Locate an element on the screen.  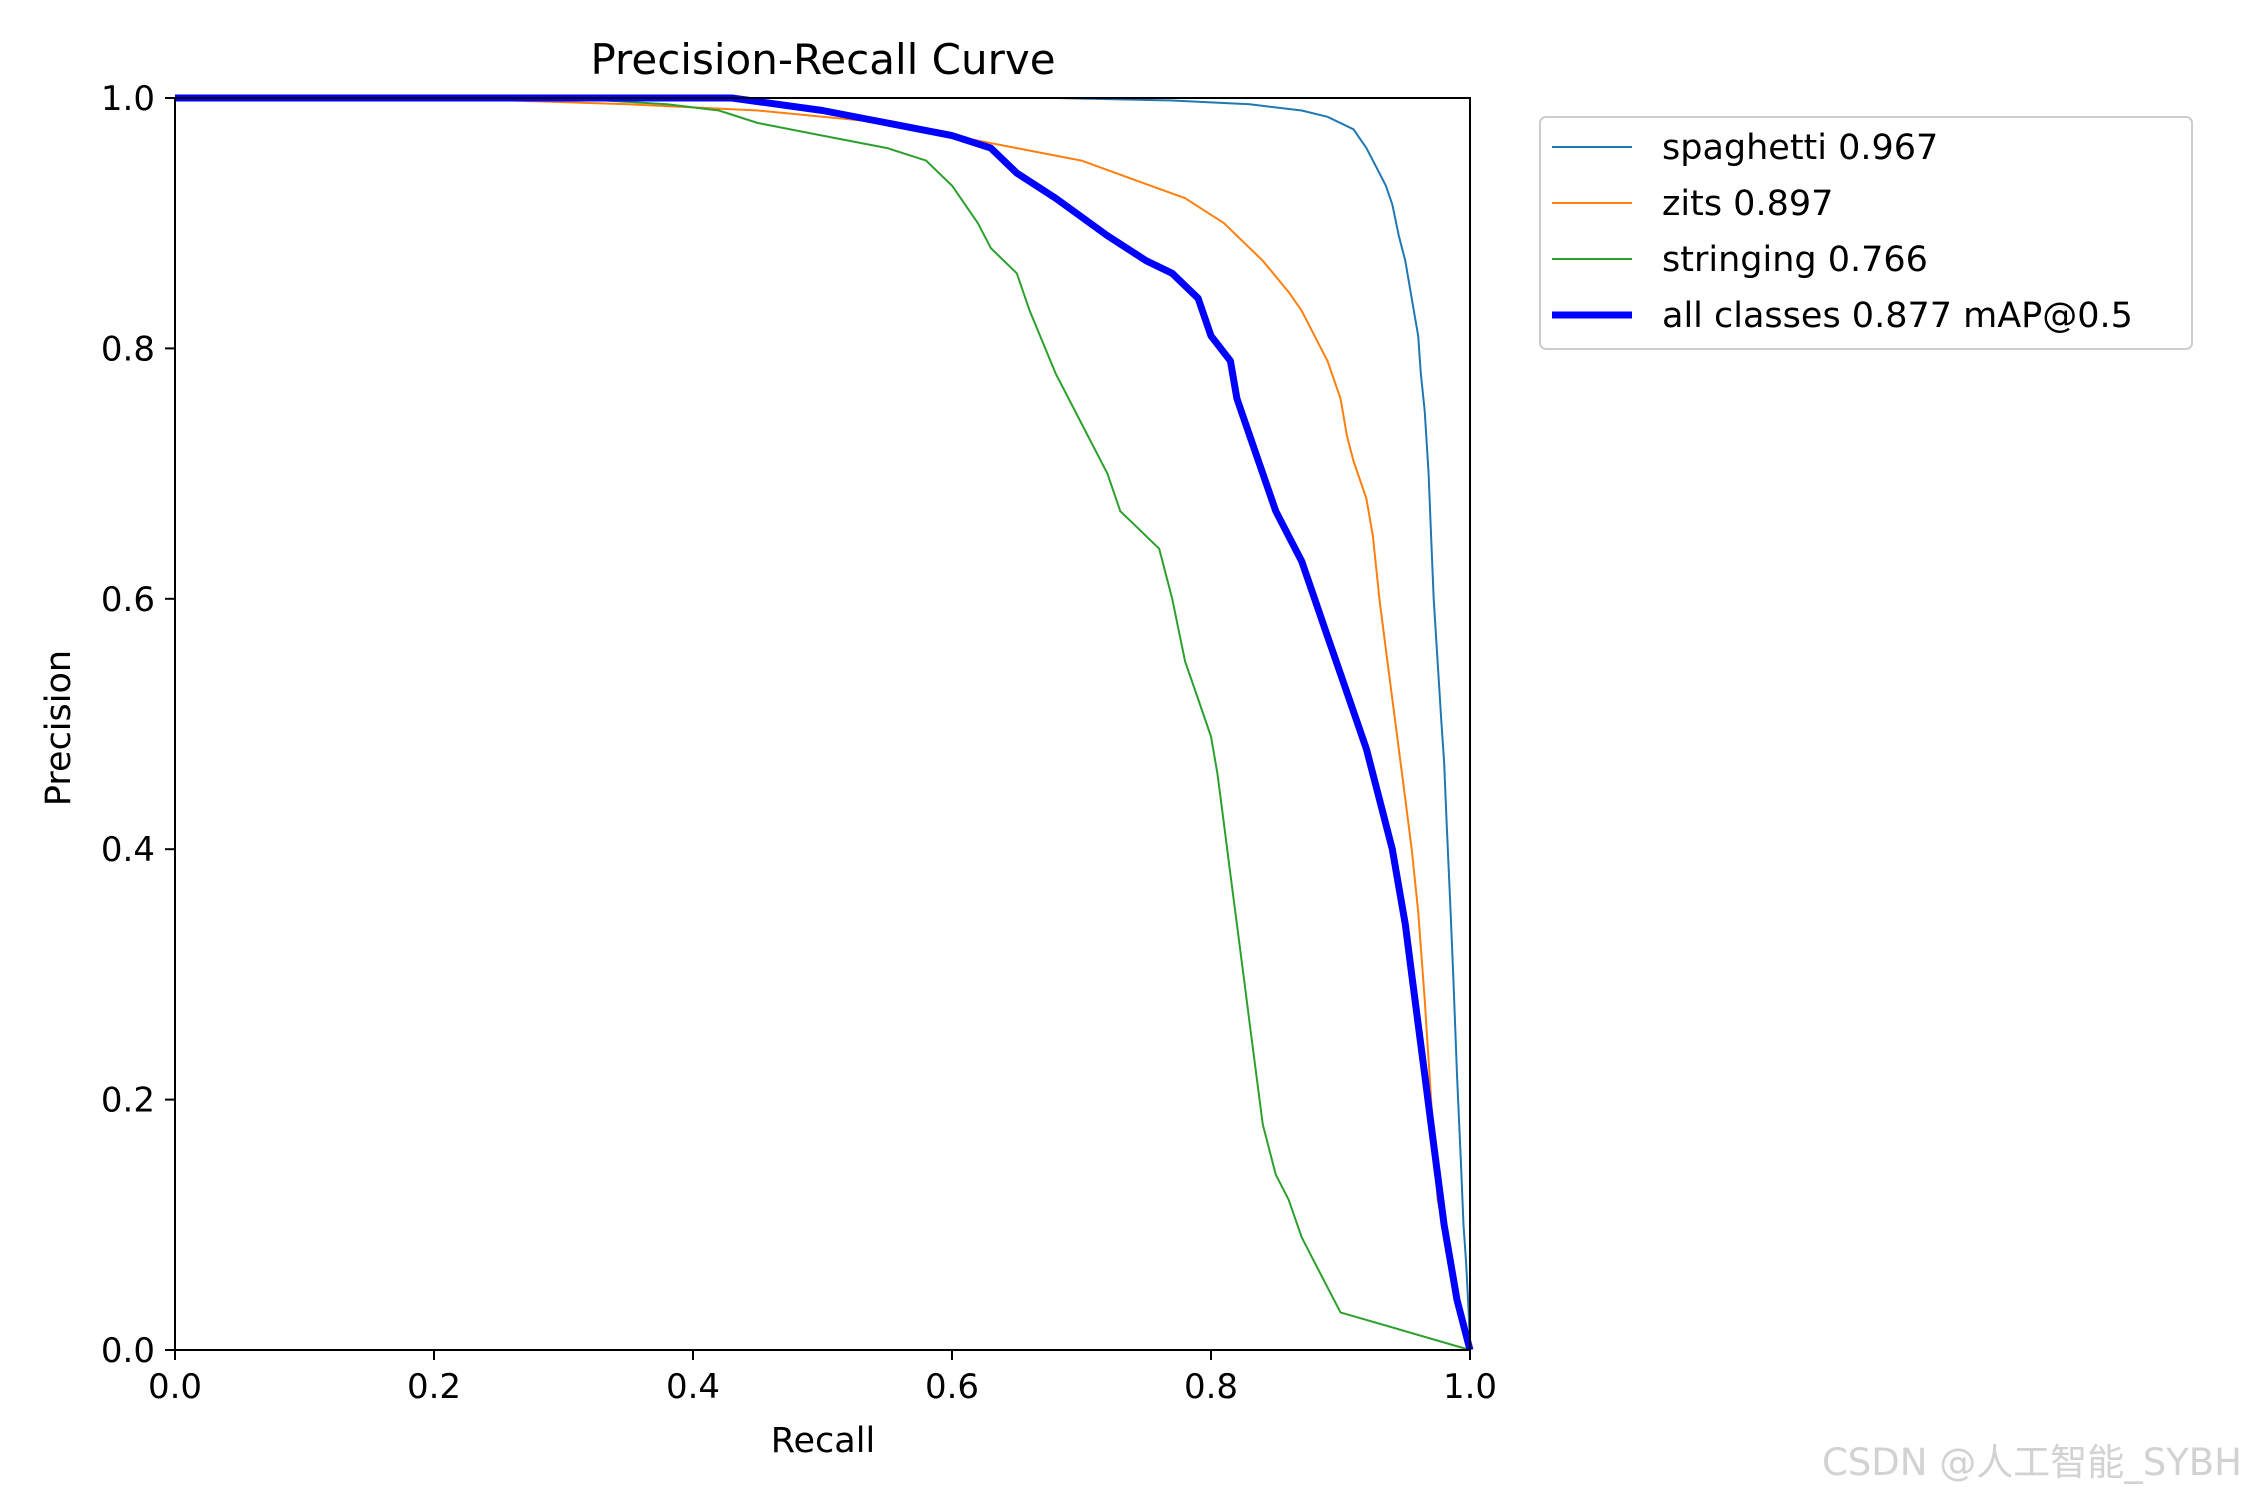
y-axis-label: Precision is located at coordinates (59, 728).